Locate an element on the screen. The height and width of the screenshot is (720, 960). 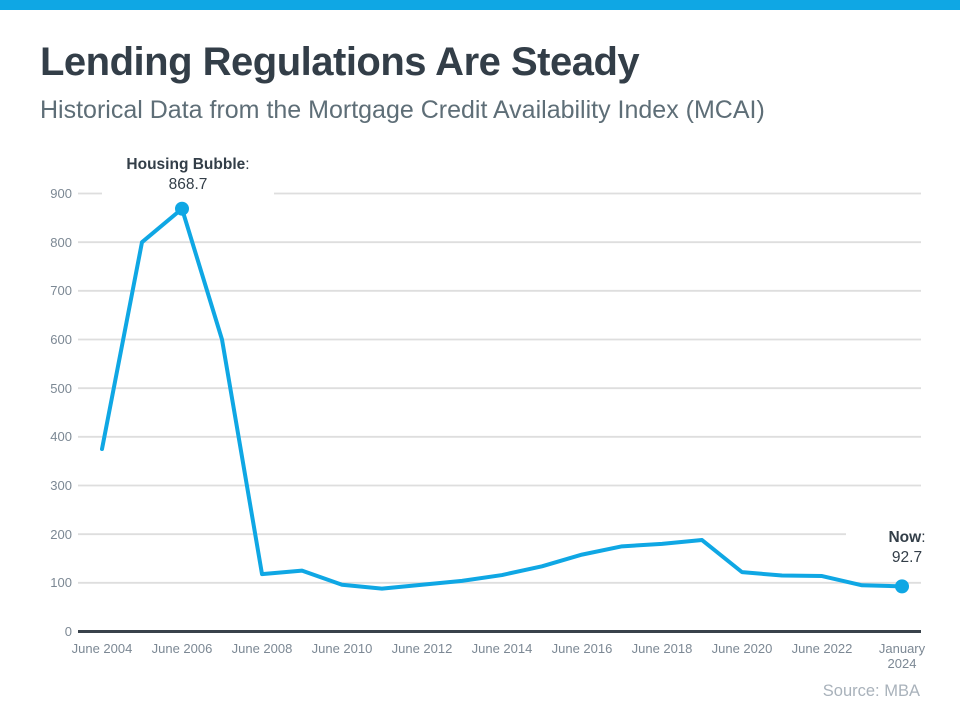
annotation-label-text: Now is located at coordinates (905, 537).